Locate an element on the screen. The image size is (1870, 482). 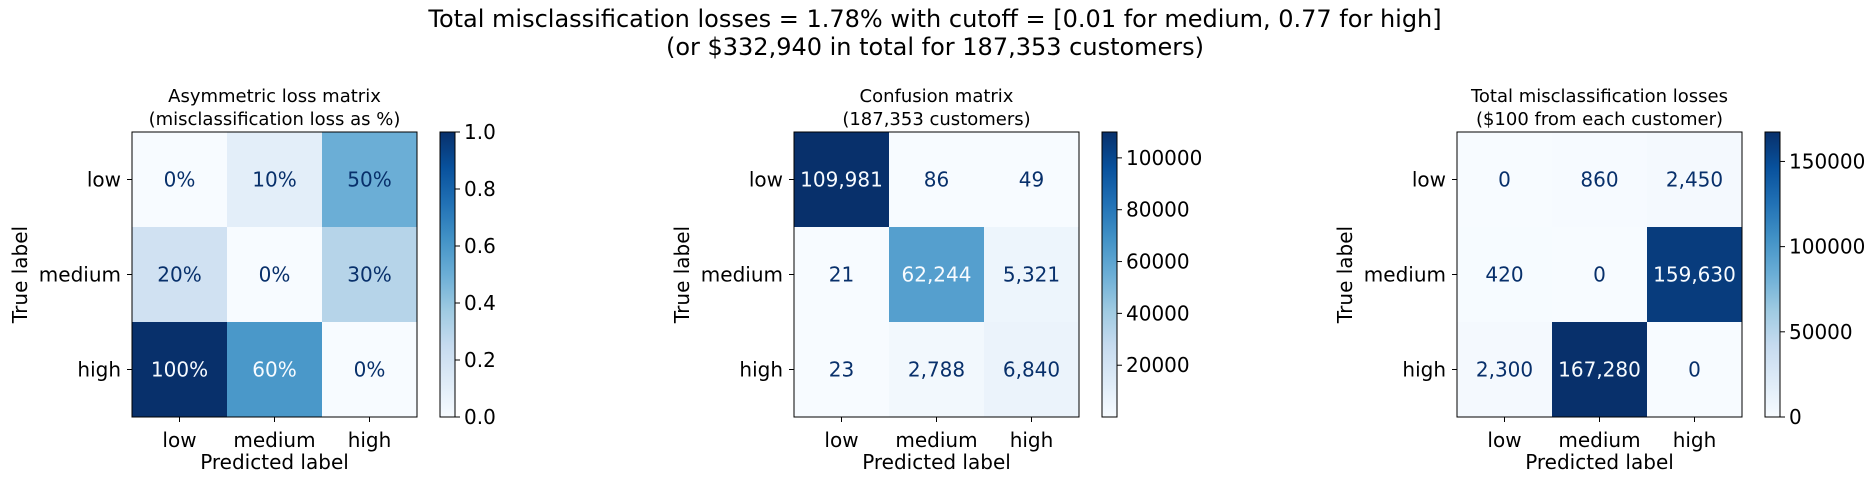
panel-3-title-line2: ($100 from each customer) is located at coordinates (1599, 119).